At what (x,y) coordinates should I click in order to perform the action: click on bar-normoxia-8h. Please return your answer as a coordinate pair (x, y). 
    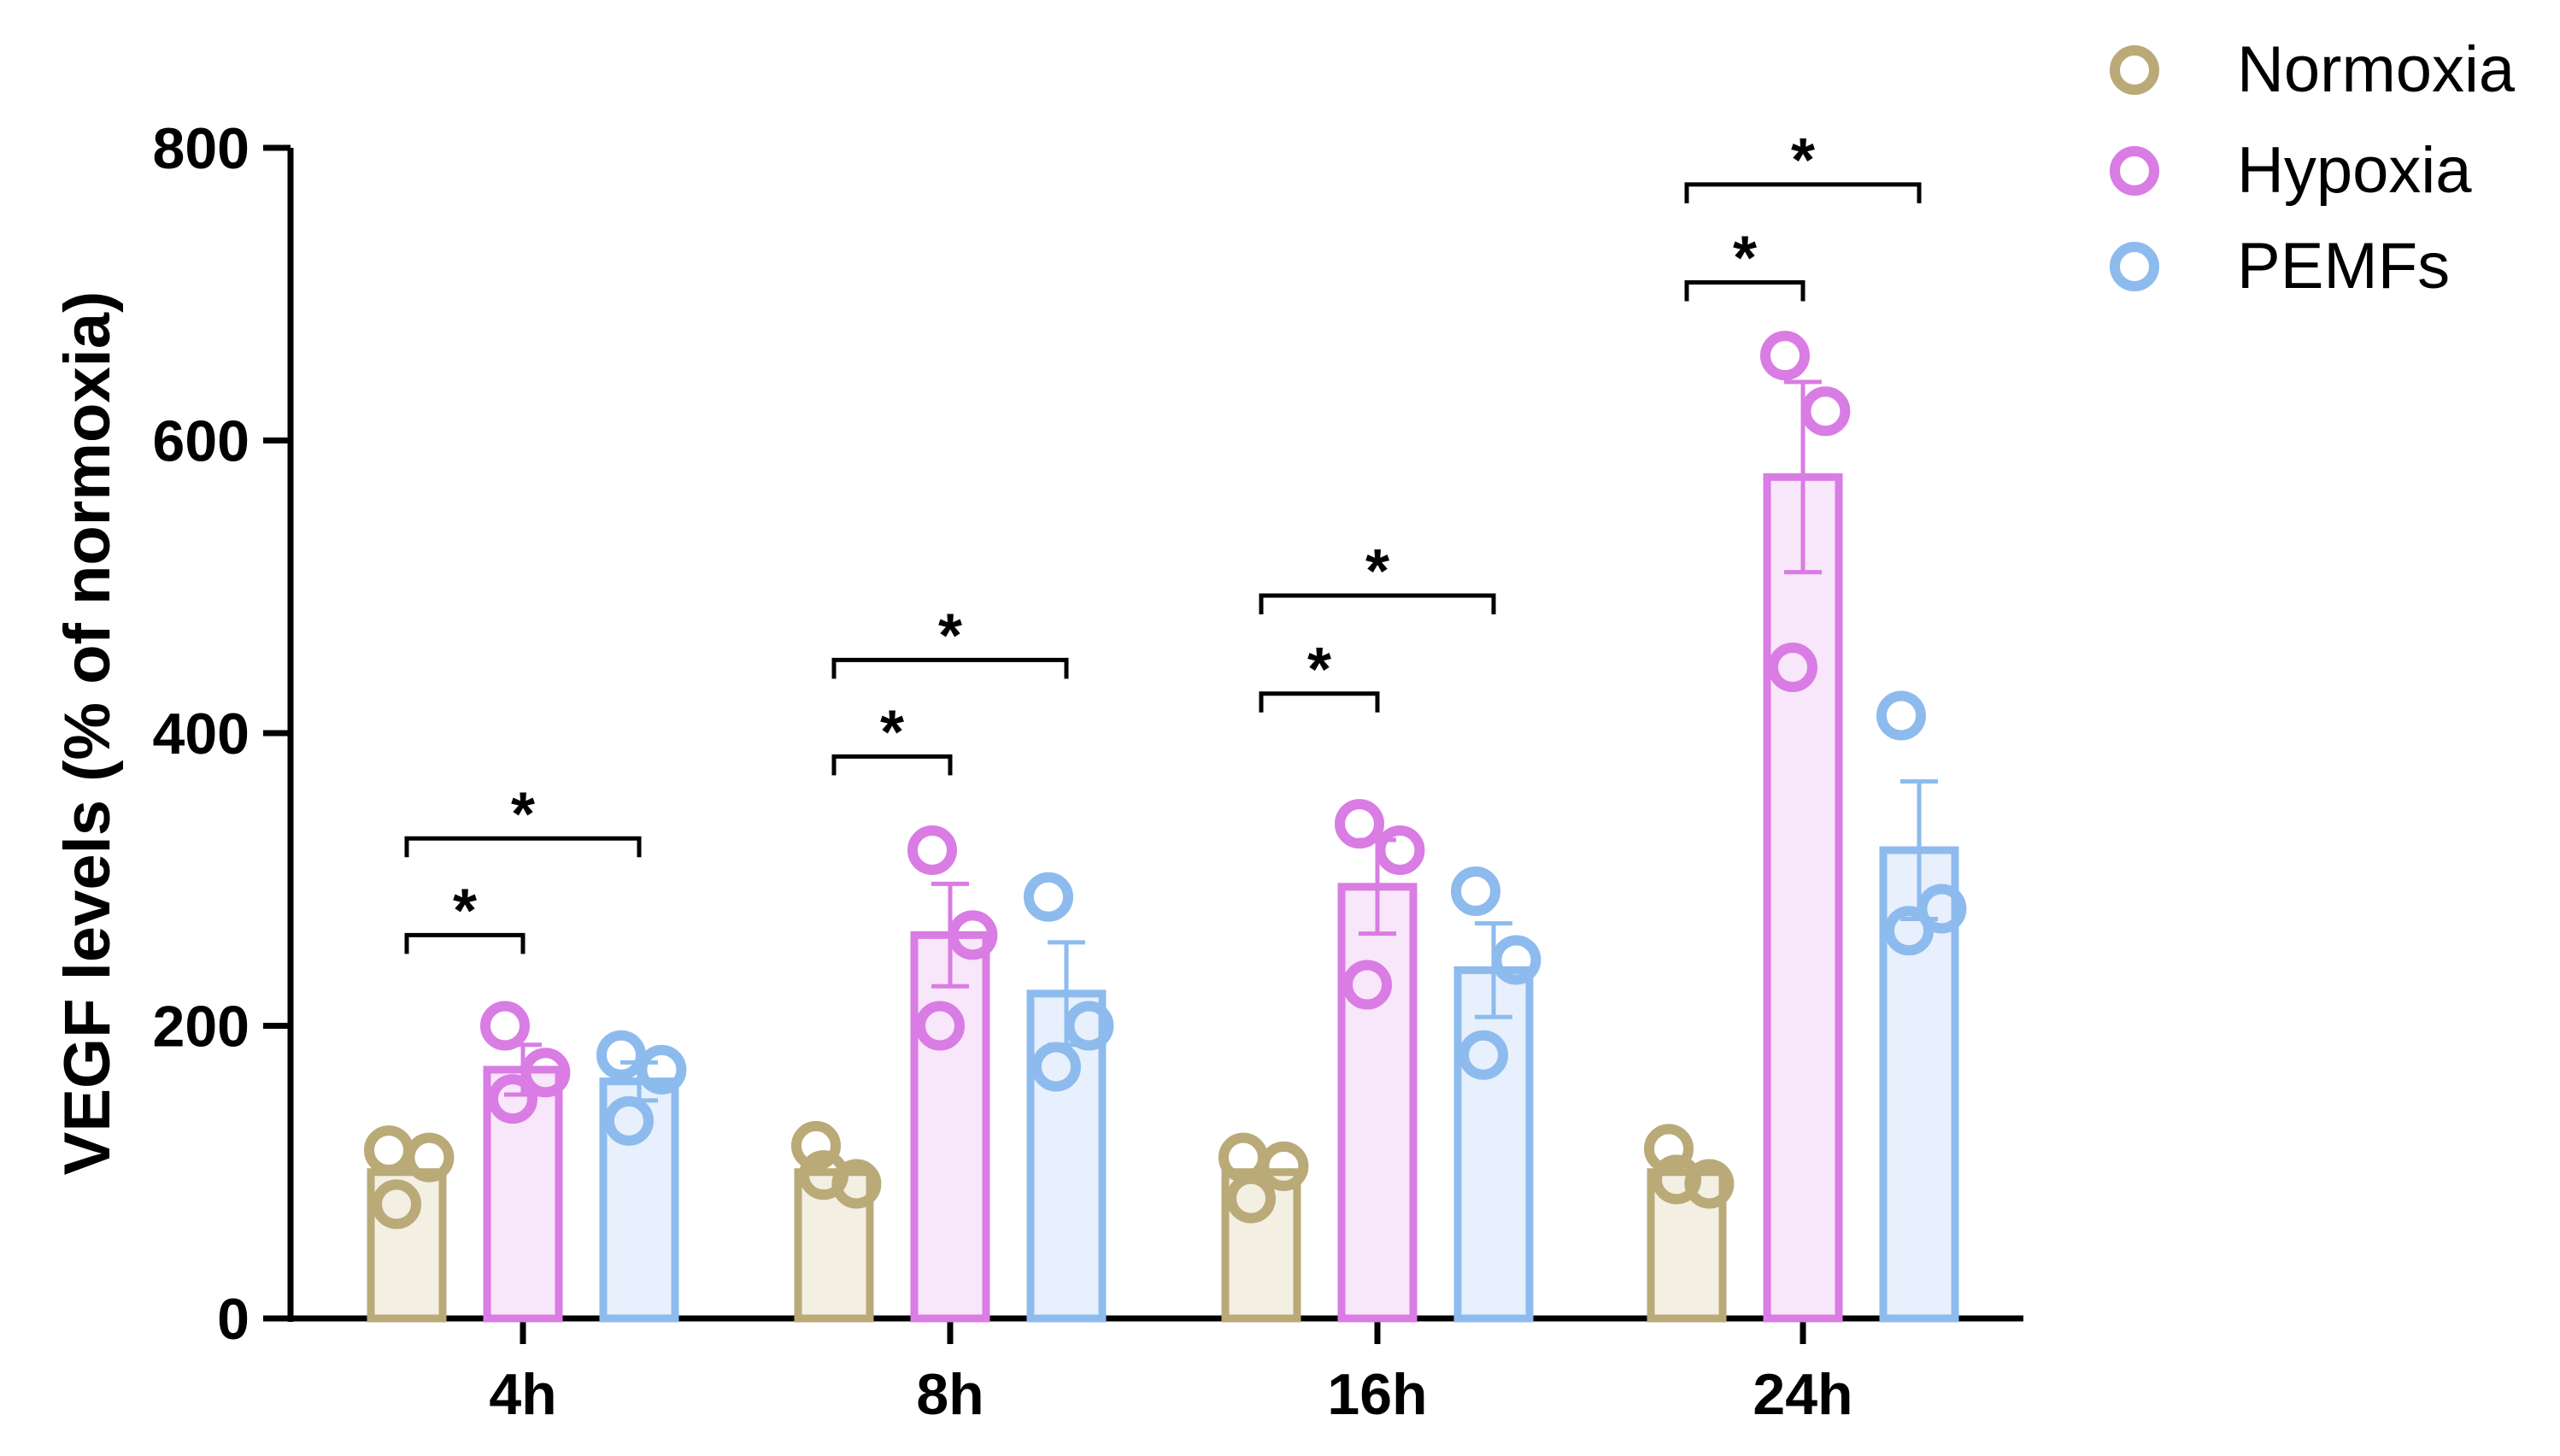
    Looking at the image, I should click on (834, 1246).